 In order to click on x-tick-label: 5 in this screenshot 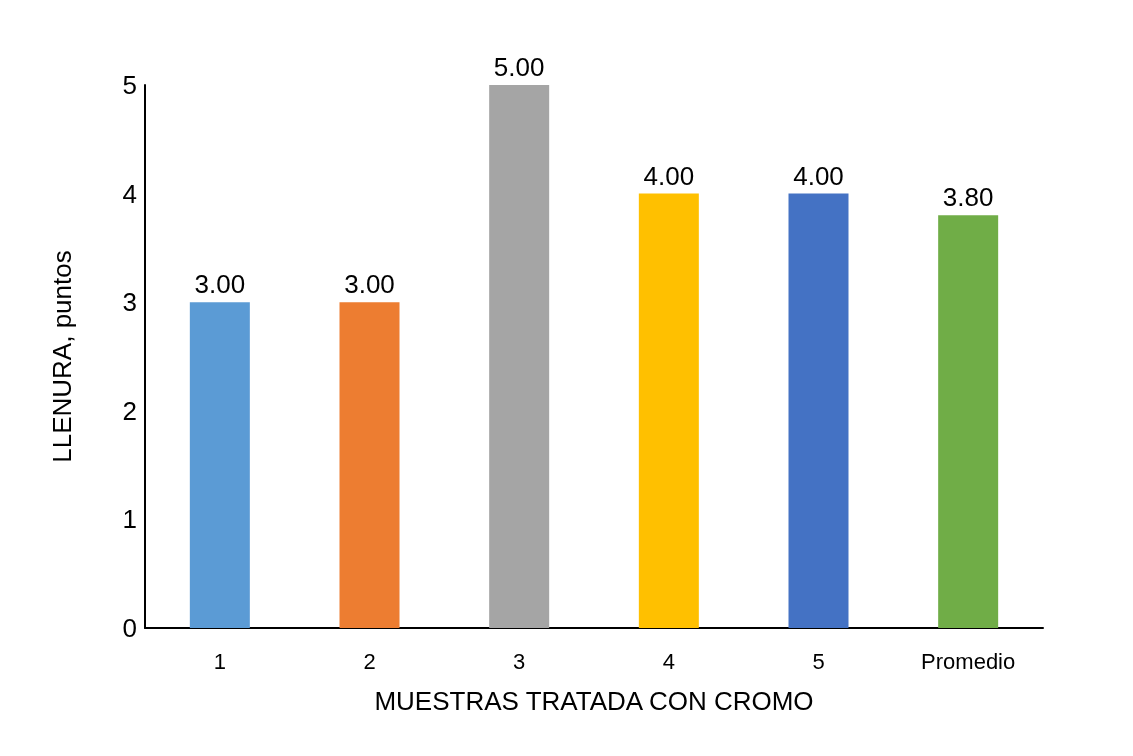, I will do `click(818, 661)`.